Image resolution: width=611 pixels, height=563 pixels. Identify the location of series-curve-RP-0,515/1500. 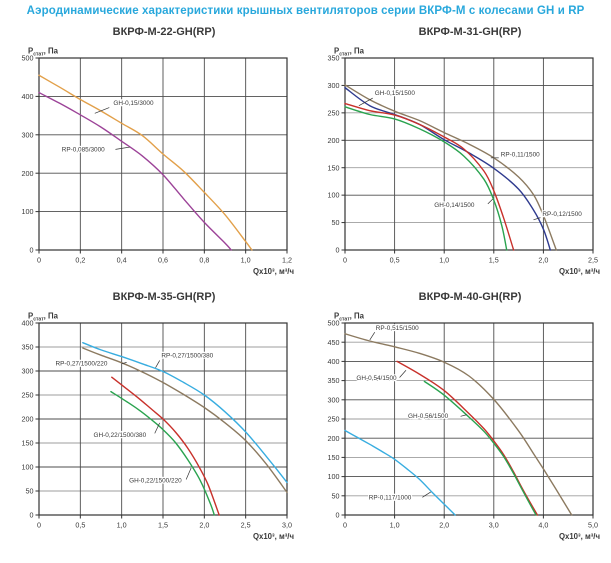
(458, 424).